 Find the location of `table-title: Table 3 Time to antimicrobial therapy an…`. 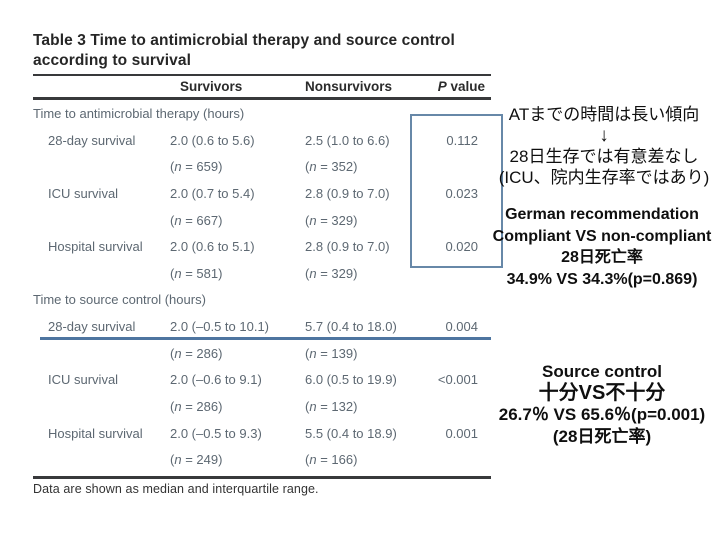

table-title: Table 3 Time to antimicrobial therapy an… is located at coordinates (244, 50).